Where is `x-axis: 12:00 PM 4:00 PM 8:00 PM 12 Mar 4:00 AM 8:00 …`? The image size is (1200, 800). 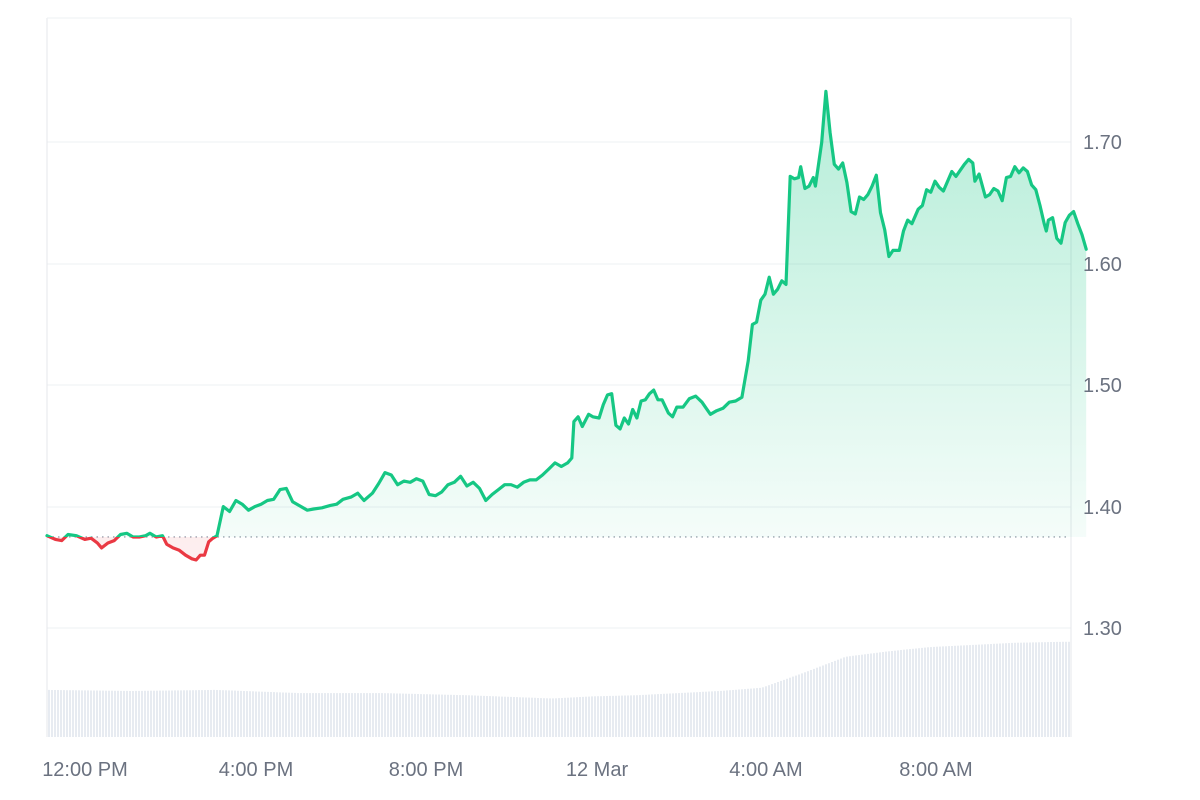 x-axis: 12:00 PM 4:00 PM 8:00 PM 12 Mar 4:00 AM 8:00 … is located at coordinates (507, 770).